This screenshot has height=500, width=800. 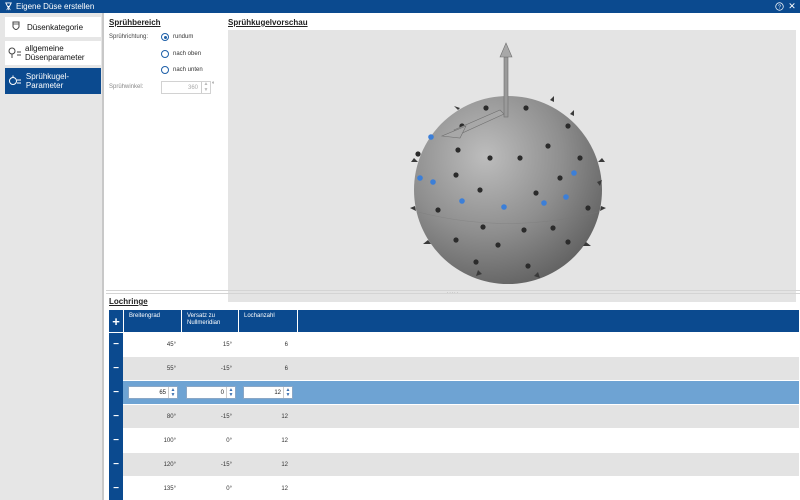 What do you see at coordinates (209, 321) in the screenshot?
I see `column-header-offset: Versatz zu Nullmeridian` at bounding box center [209, 321].